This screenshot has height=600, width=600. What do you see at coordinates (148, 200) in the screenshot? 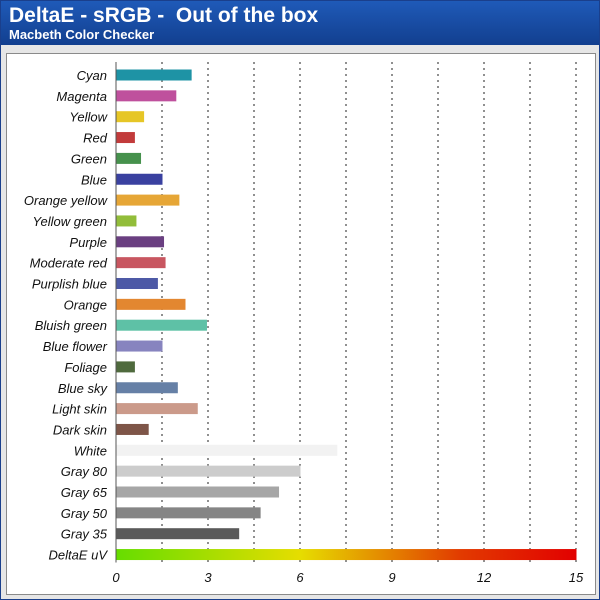
I see `bar-orange-yellow` at bounding box center [148, 200].